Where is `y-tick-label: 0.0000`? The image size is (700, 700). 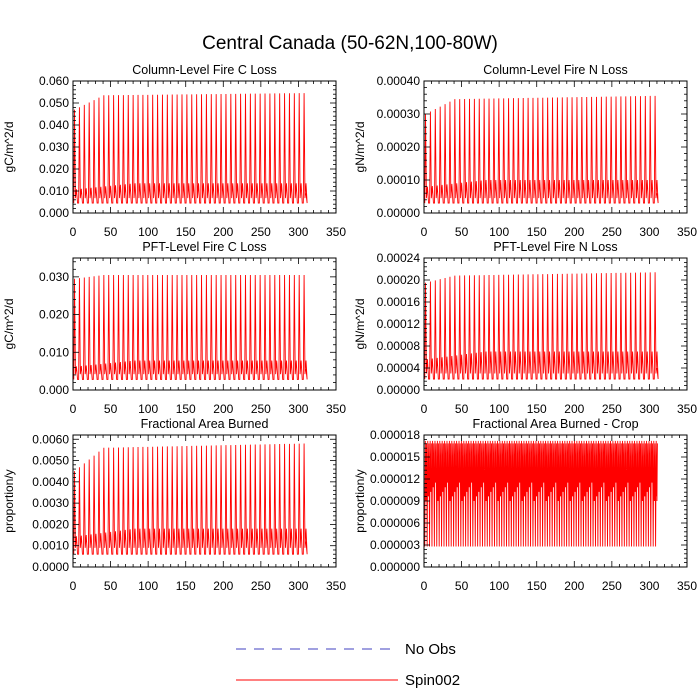 y-tick-label: 0.0000 is located at coordinates (50, 567).